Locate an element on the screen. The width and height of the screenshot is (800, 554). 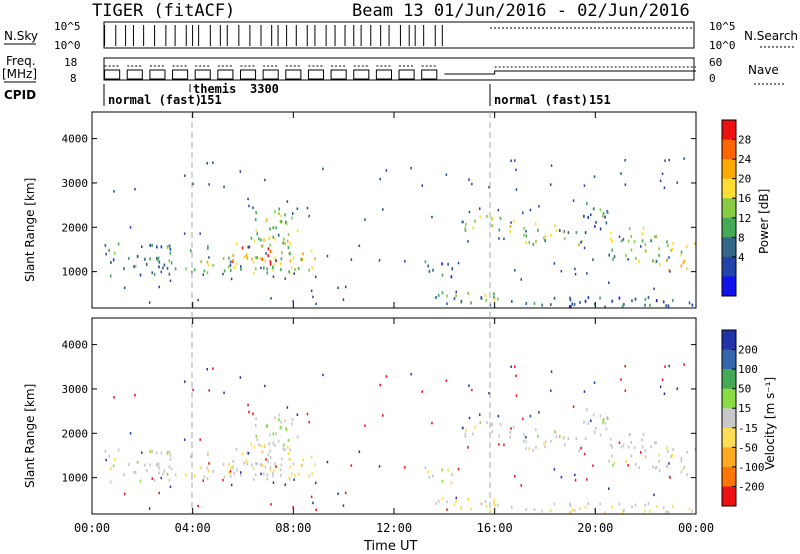
freq-tick-bottom: 8 is located at coordinates (73, 78).